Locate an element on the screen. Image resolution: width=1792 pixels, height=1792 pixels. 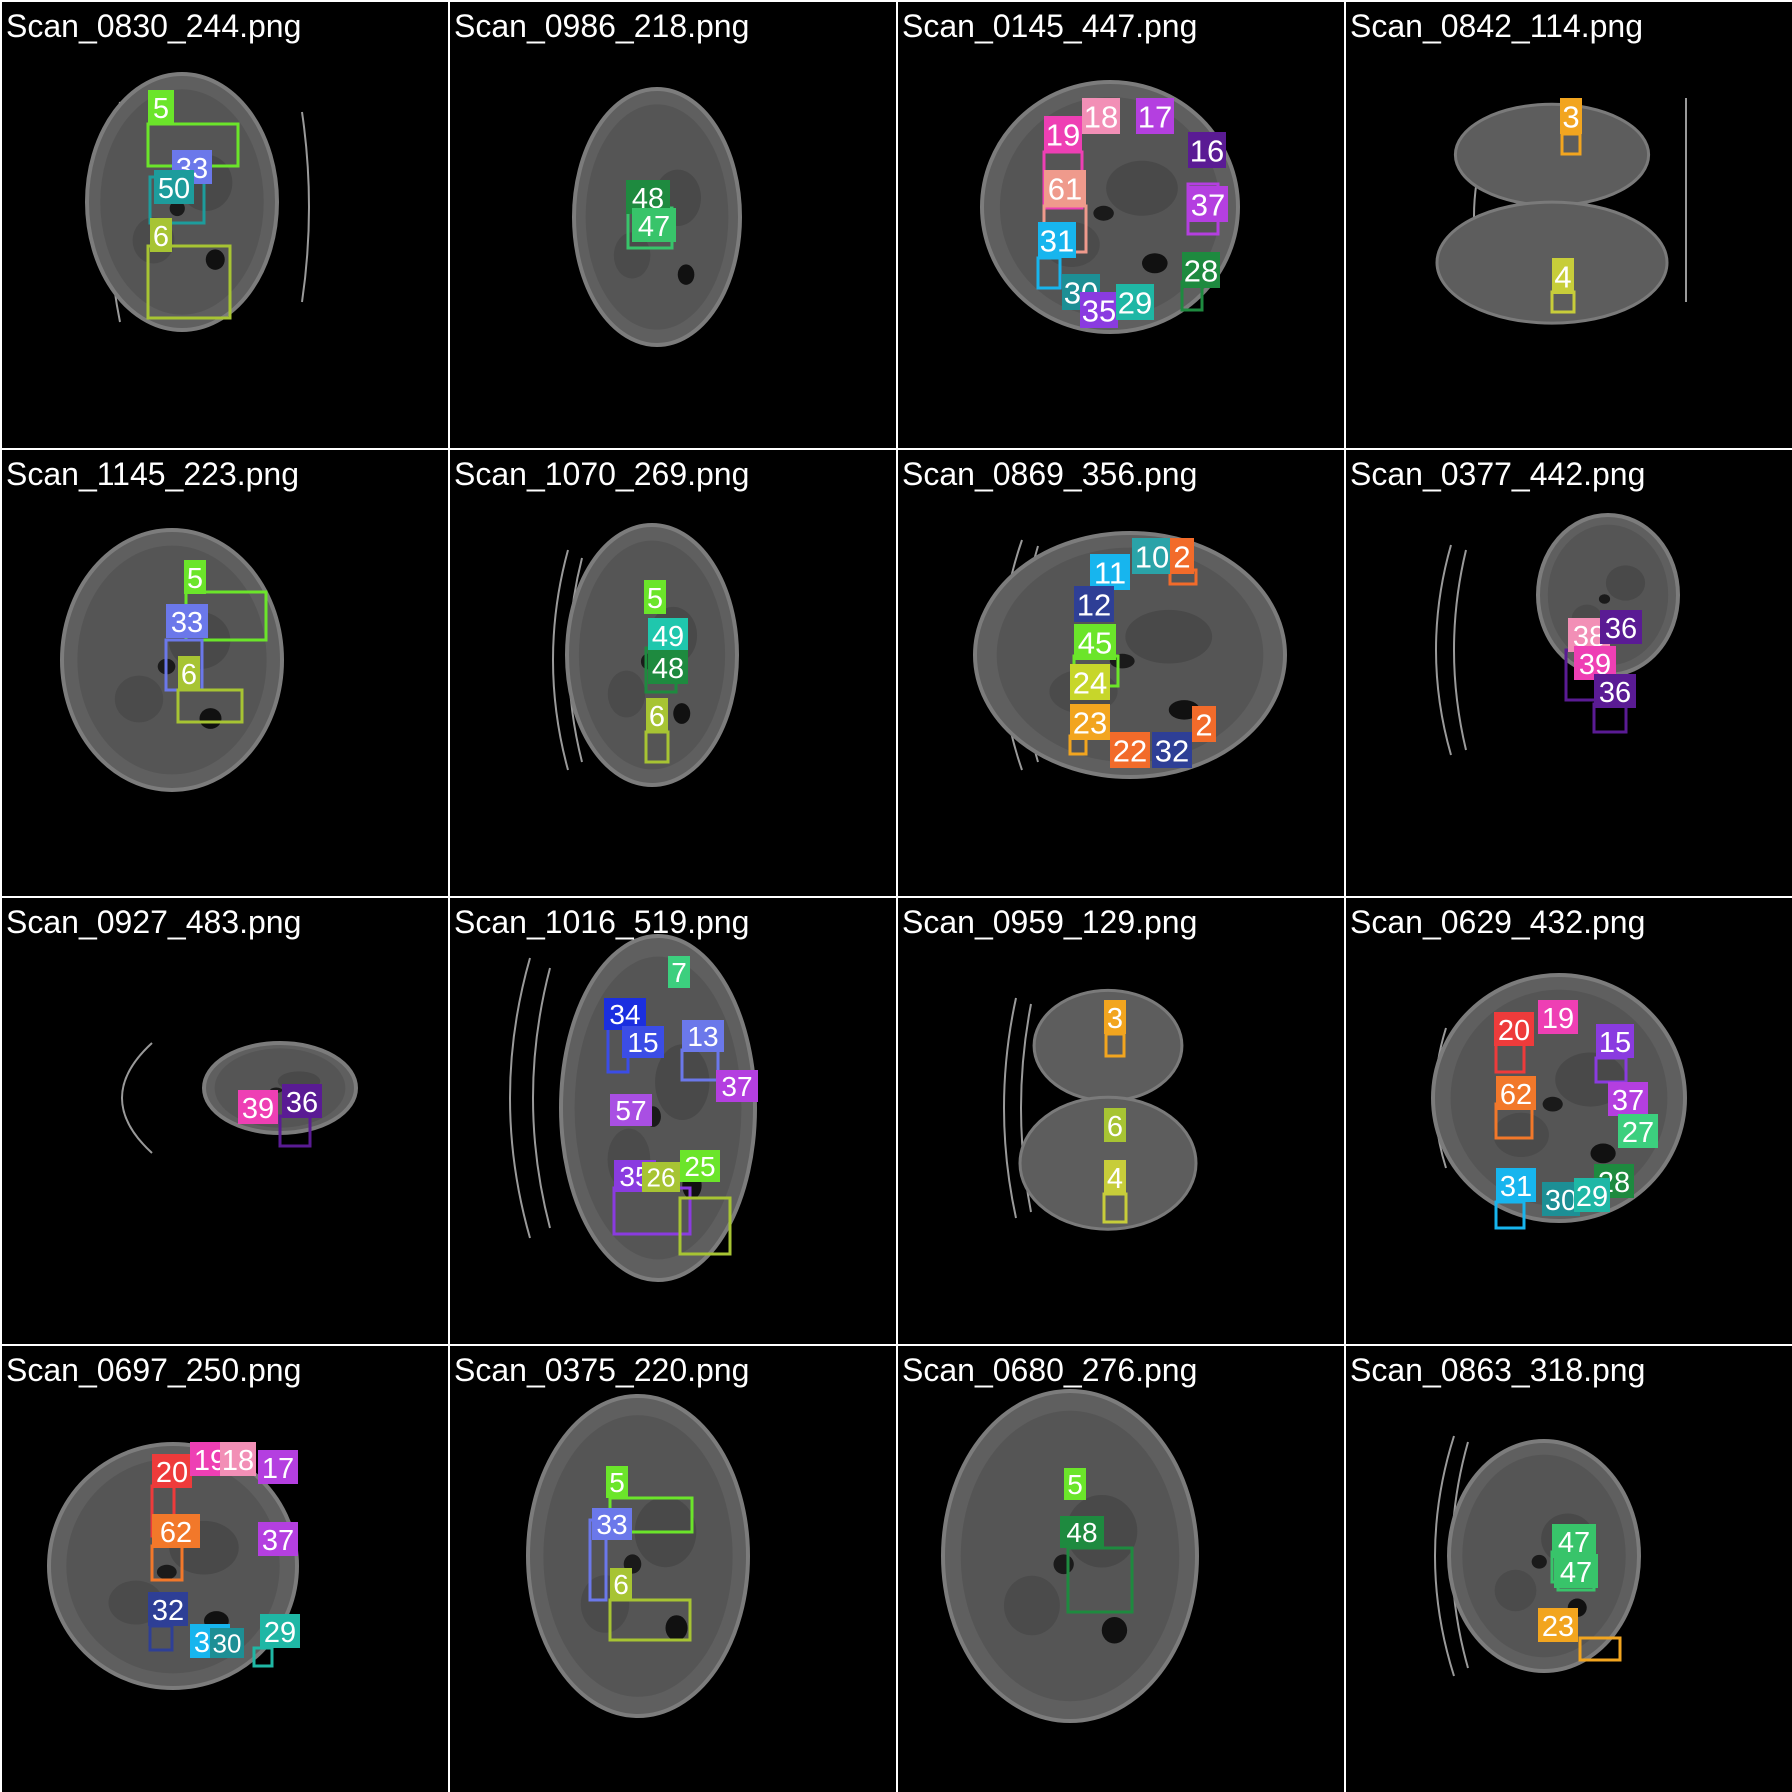
scan-image: 34 is located at coordinates (1561, 211).